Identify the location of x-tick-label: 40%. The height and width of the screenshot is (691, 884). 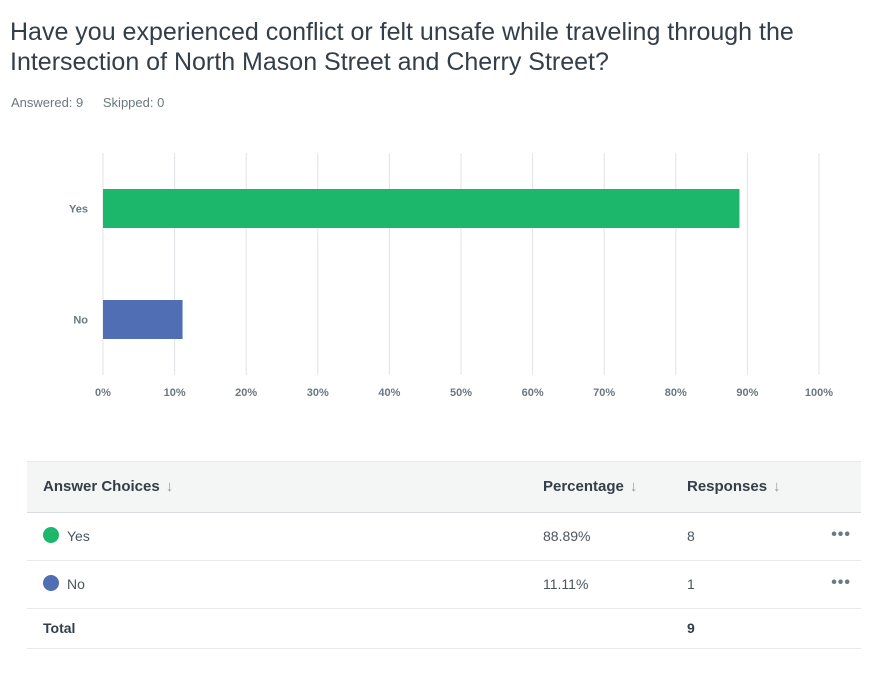
(389, 393).